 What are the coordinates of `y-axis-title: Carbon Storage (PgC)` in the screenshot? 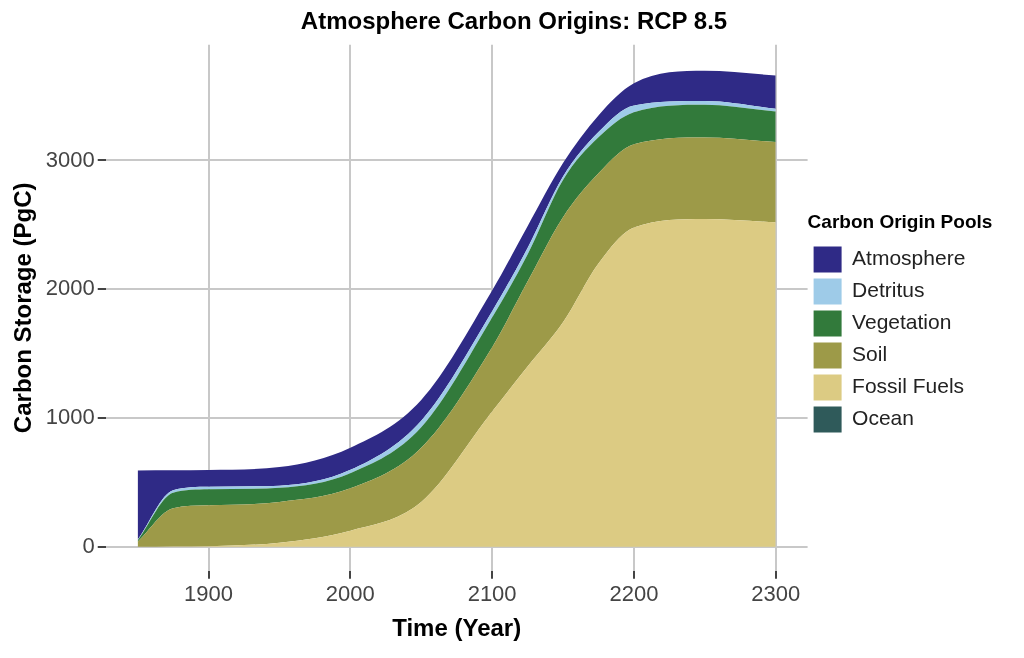 It's located at (23, 308).